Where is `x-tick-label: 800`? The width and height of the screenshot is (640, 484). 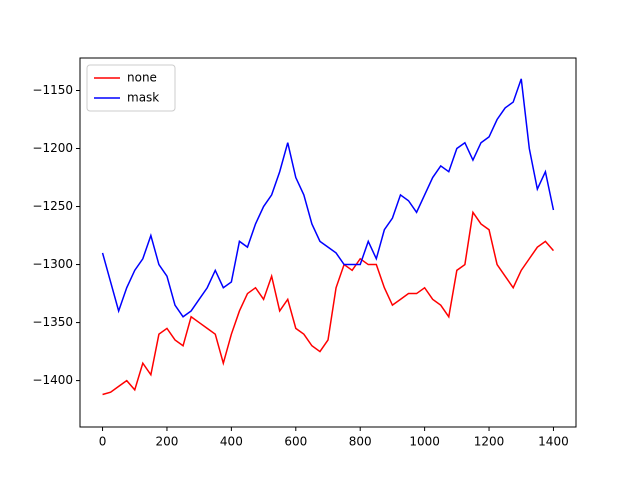
x-tick-label: 800 is located at coordinates (360, 442).